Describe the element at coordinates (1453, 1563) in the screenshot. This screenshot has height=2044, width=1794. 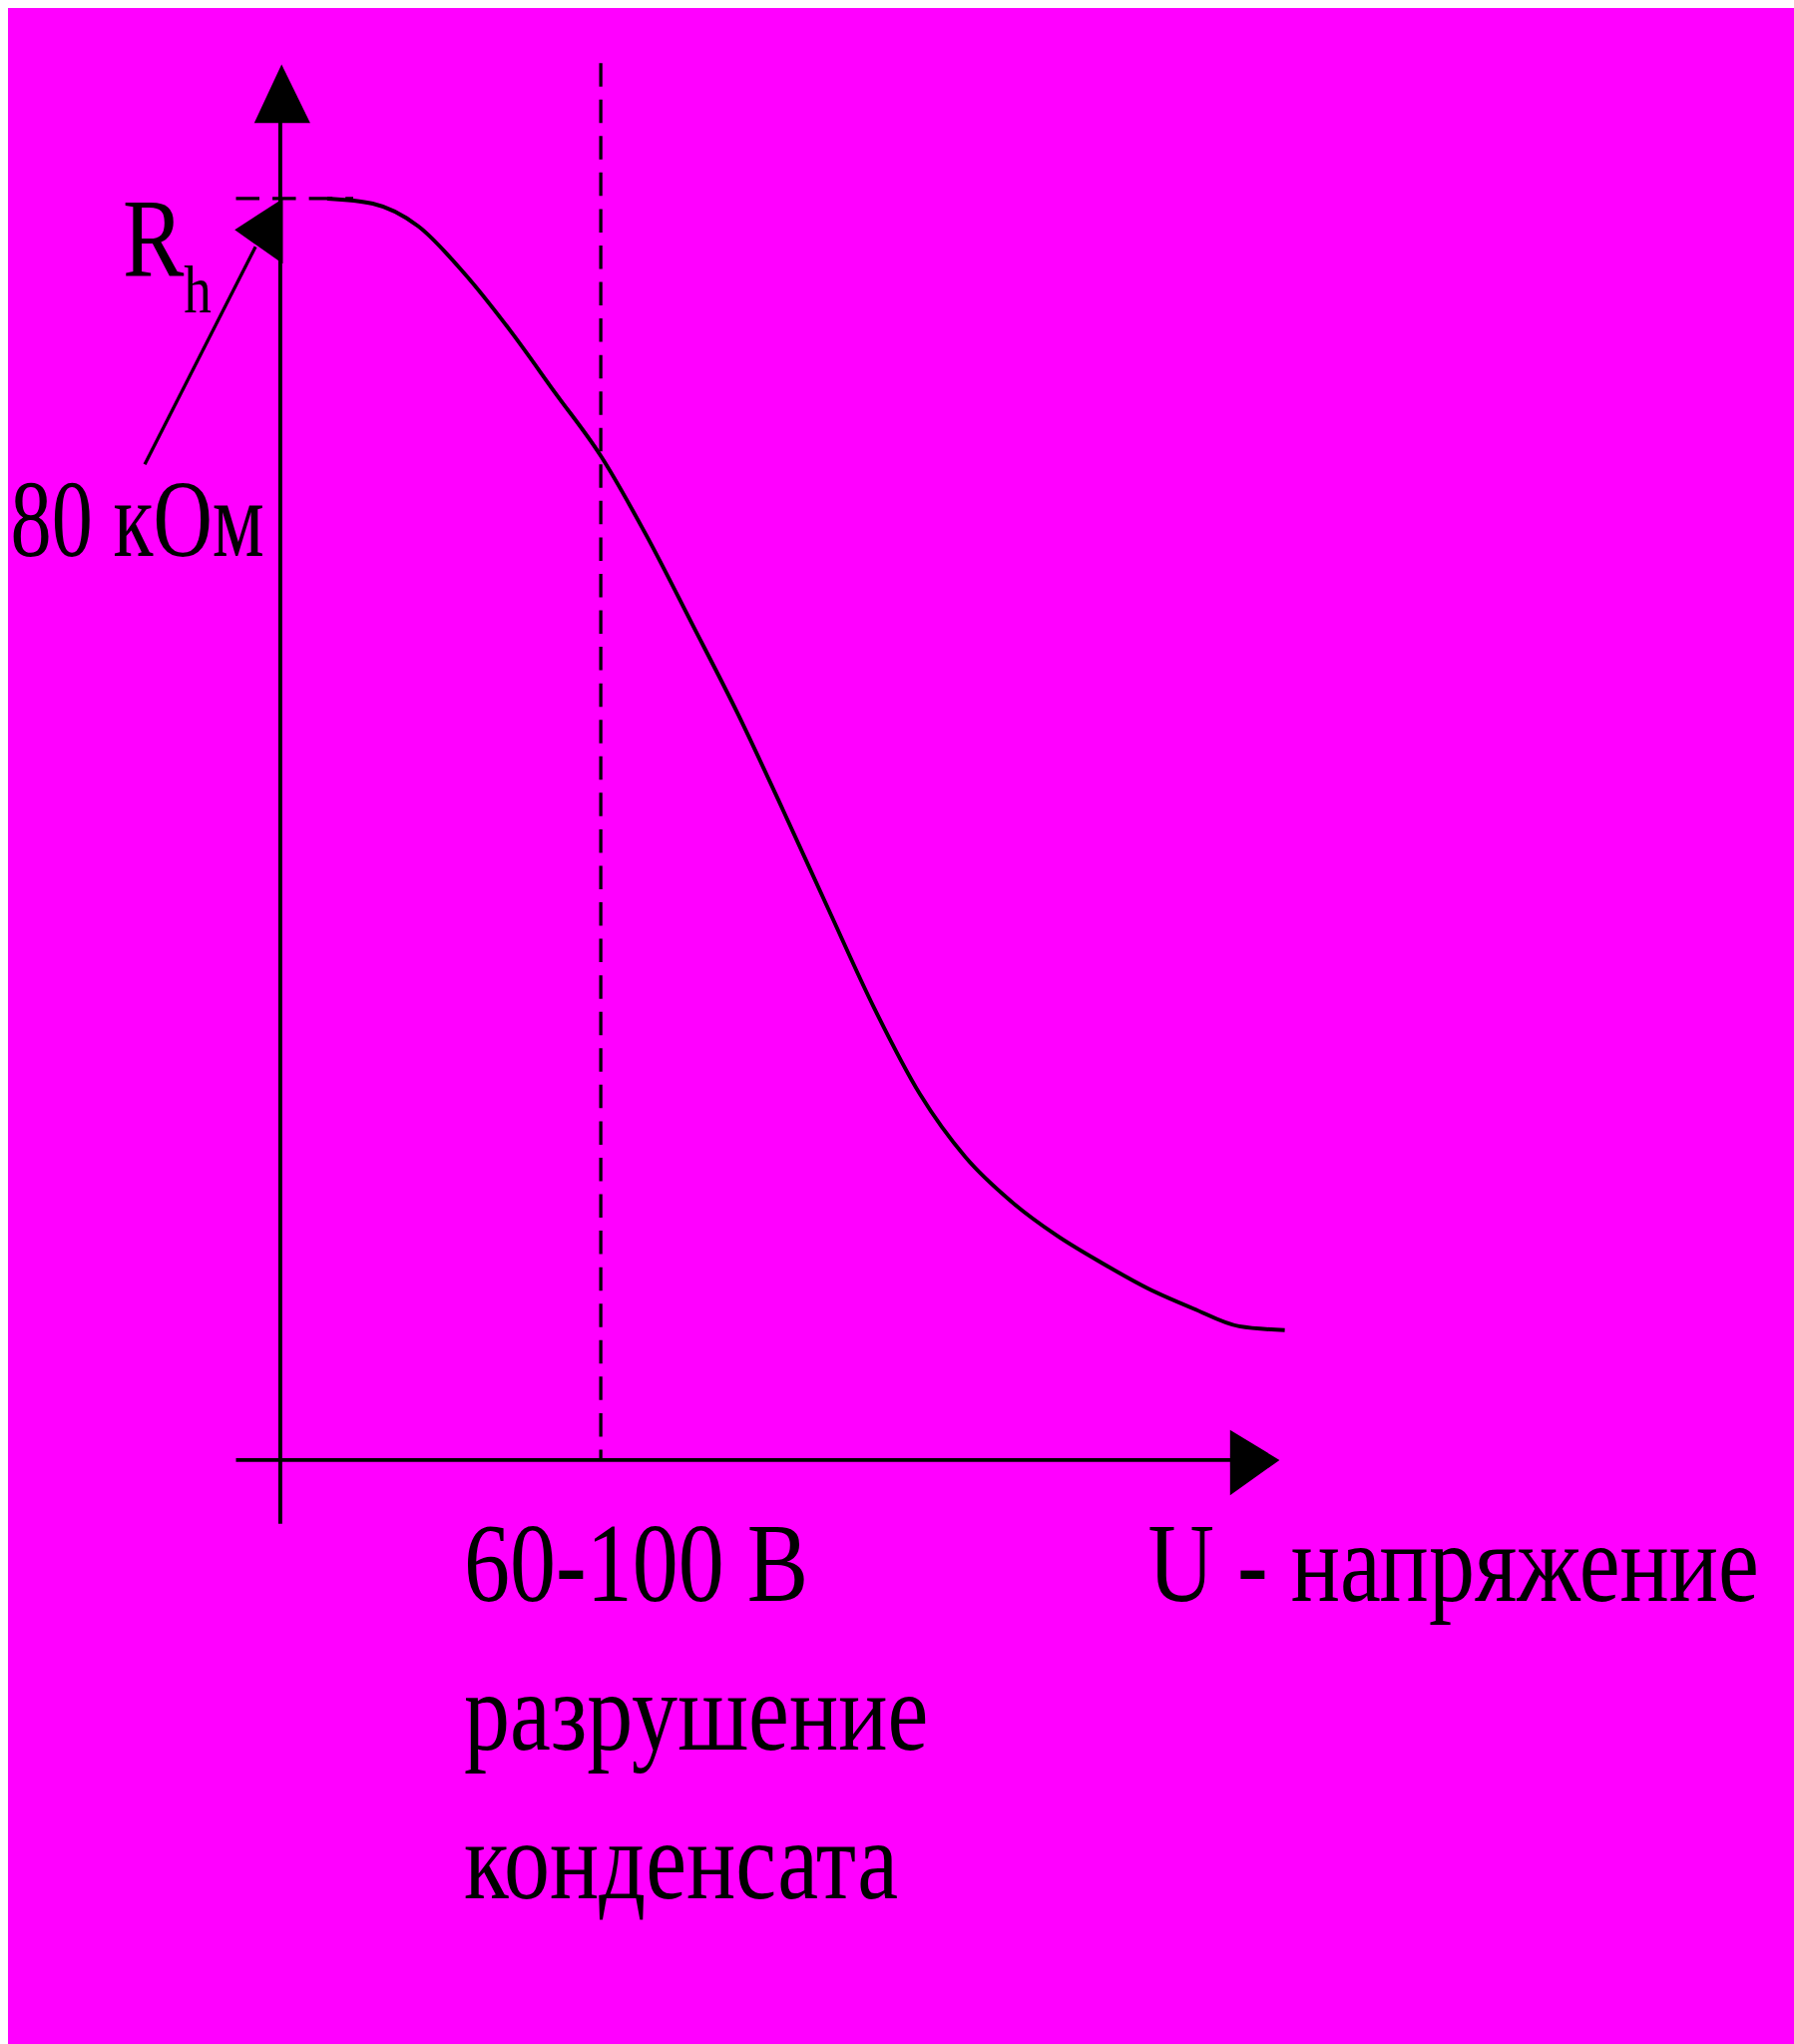
I see `x-axis-title: U - напряжение` at that location.